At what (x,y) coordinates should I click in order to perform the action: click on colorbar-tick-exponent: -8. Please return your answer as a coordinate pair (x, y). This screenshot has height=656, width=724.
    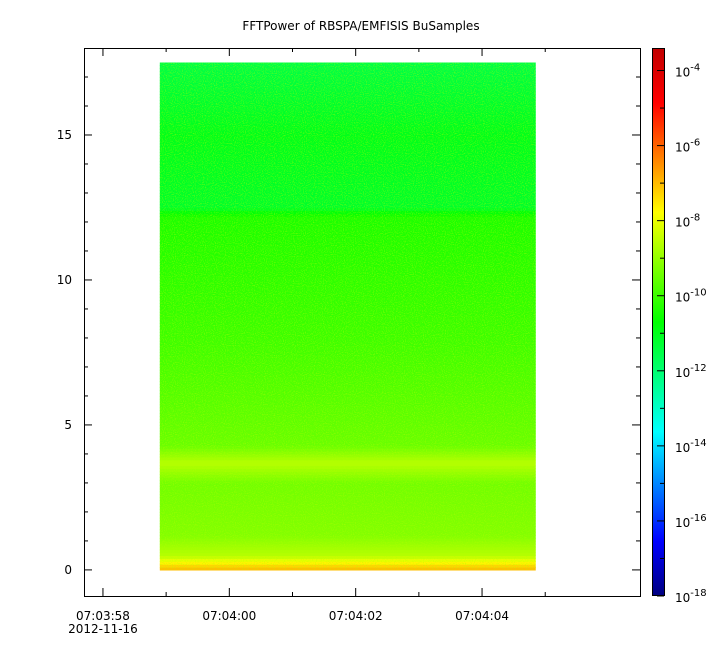
    Looking at the image, I should click on (695, 218).